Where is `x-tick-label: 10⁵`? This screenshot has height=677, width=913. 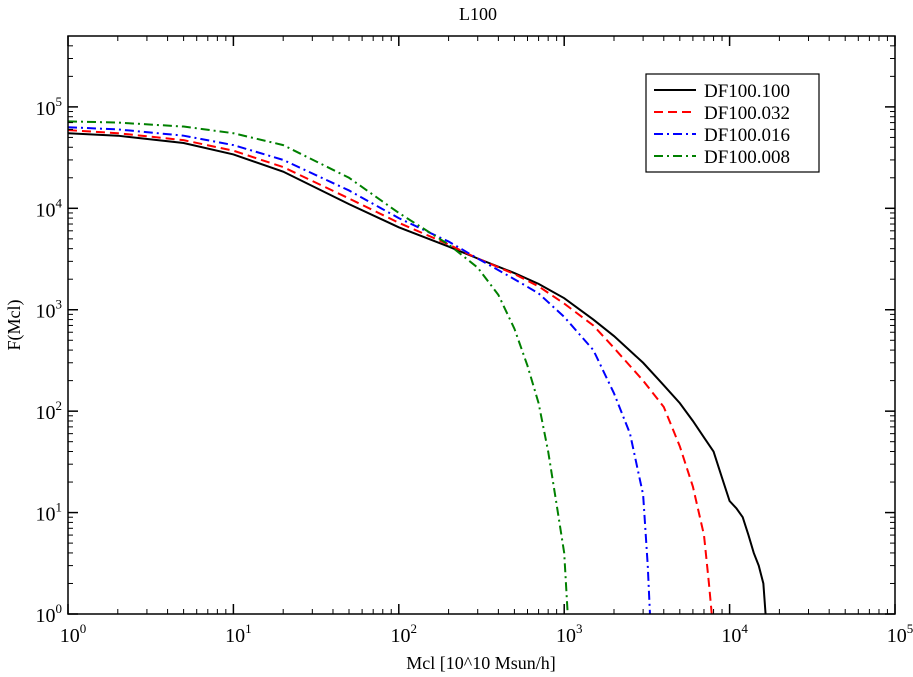
x-tick-label: 10⁵ is located at coordinates (900, 634).